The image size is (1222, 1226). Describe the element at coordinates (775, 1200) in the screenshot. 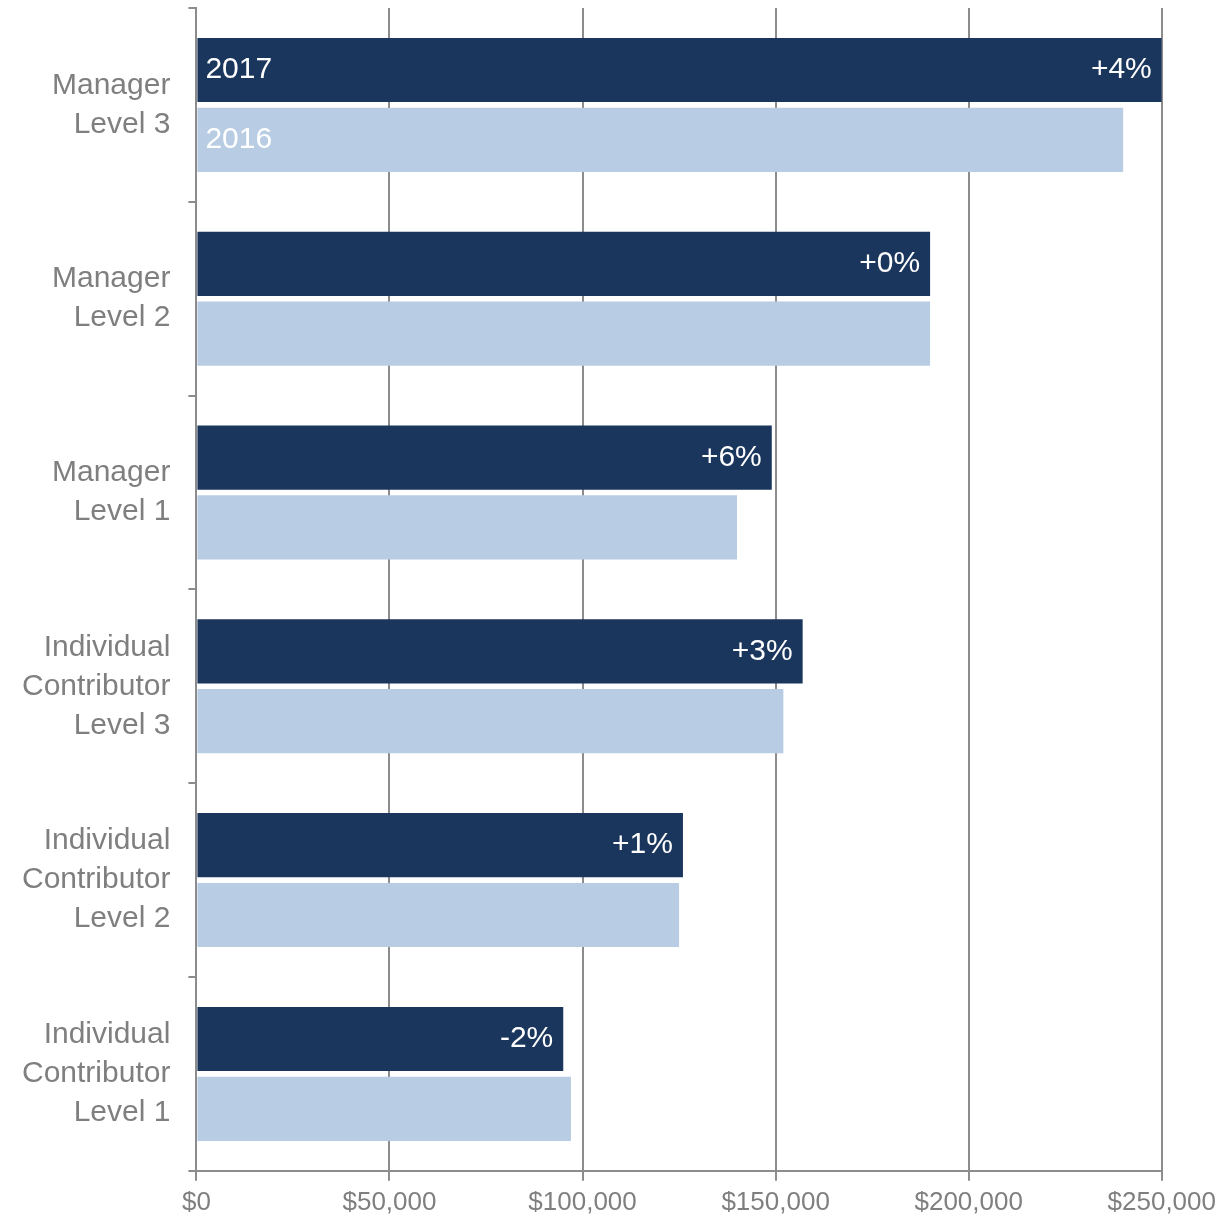

I see `x-tick-label: $150,000` at that location.